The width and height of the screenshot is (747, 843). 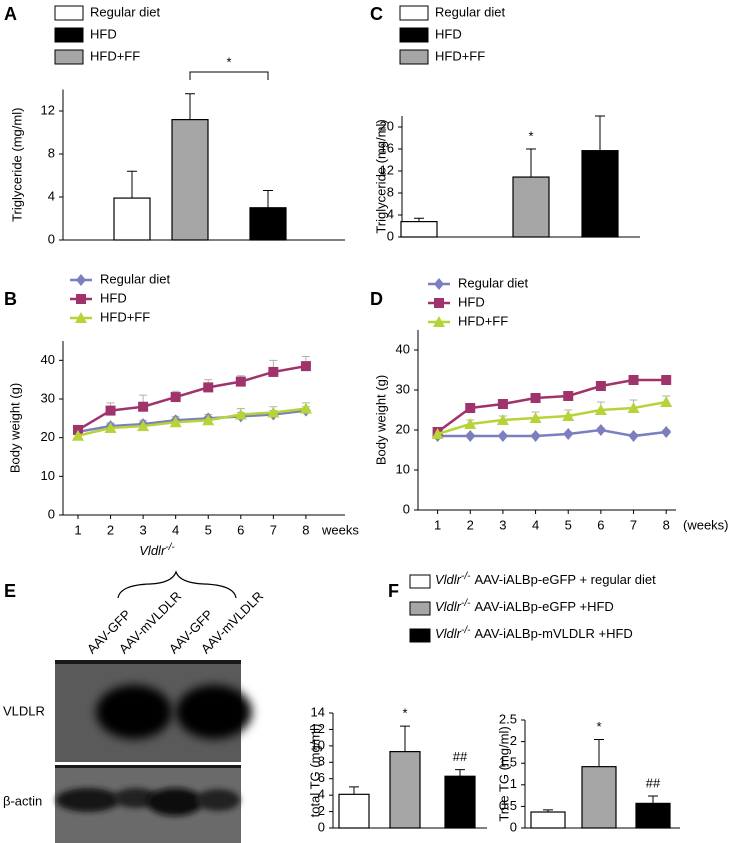 I want to click on legend-gene: Vldlr, so click(x=448, y=633).